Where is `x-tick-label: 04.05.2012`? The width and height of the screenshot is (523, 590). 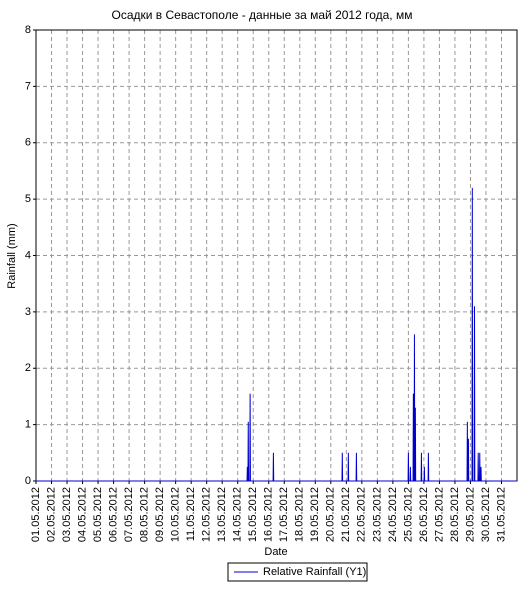
x-tick-label: 04.05.2012 is located at coordinates (82, 514).